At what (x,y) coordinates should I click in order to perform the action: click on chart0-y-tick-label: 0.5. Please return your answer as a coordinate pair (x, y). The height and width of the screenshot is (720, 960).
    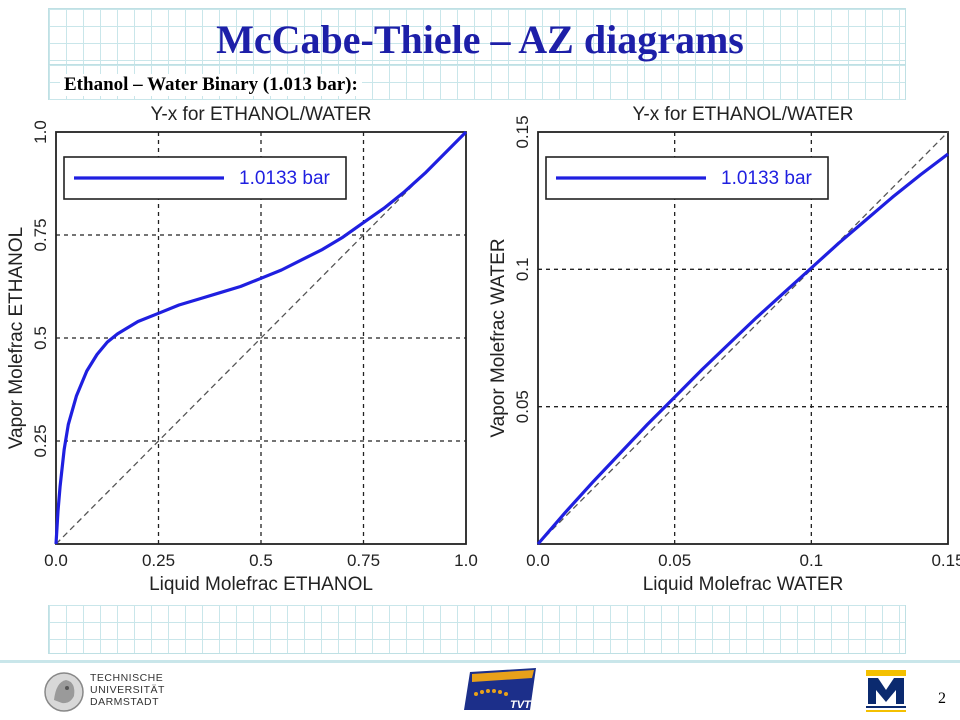
    Looking at the image, I should click on (40, 338).